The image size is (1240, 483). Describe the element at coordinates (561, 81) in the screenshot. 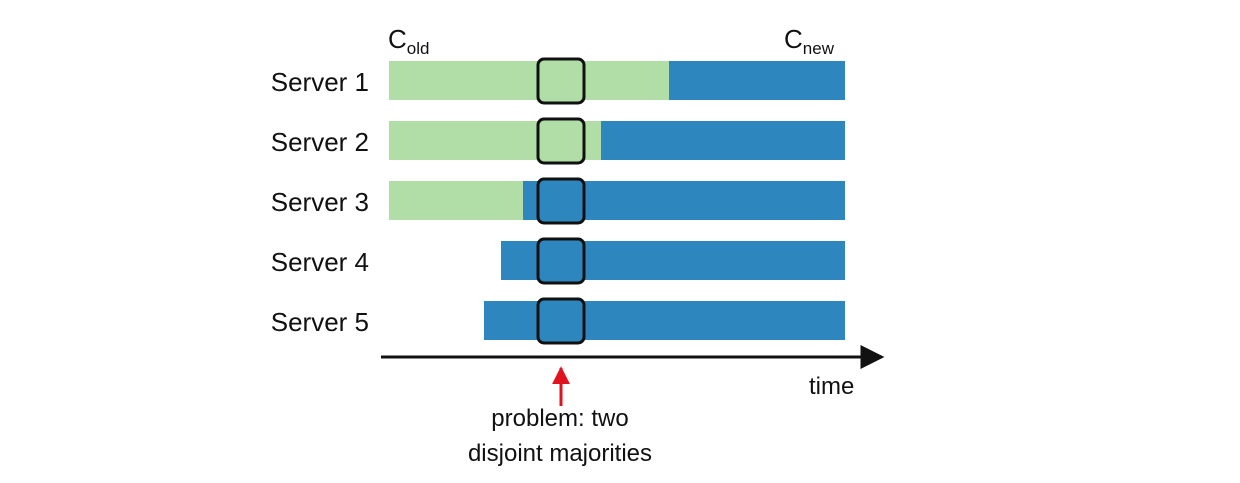

I see `server-1-highlight-box` at that location.